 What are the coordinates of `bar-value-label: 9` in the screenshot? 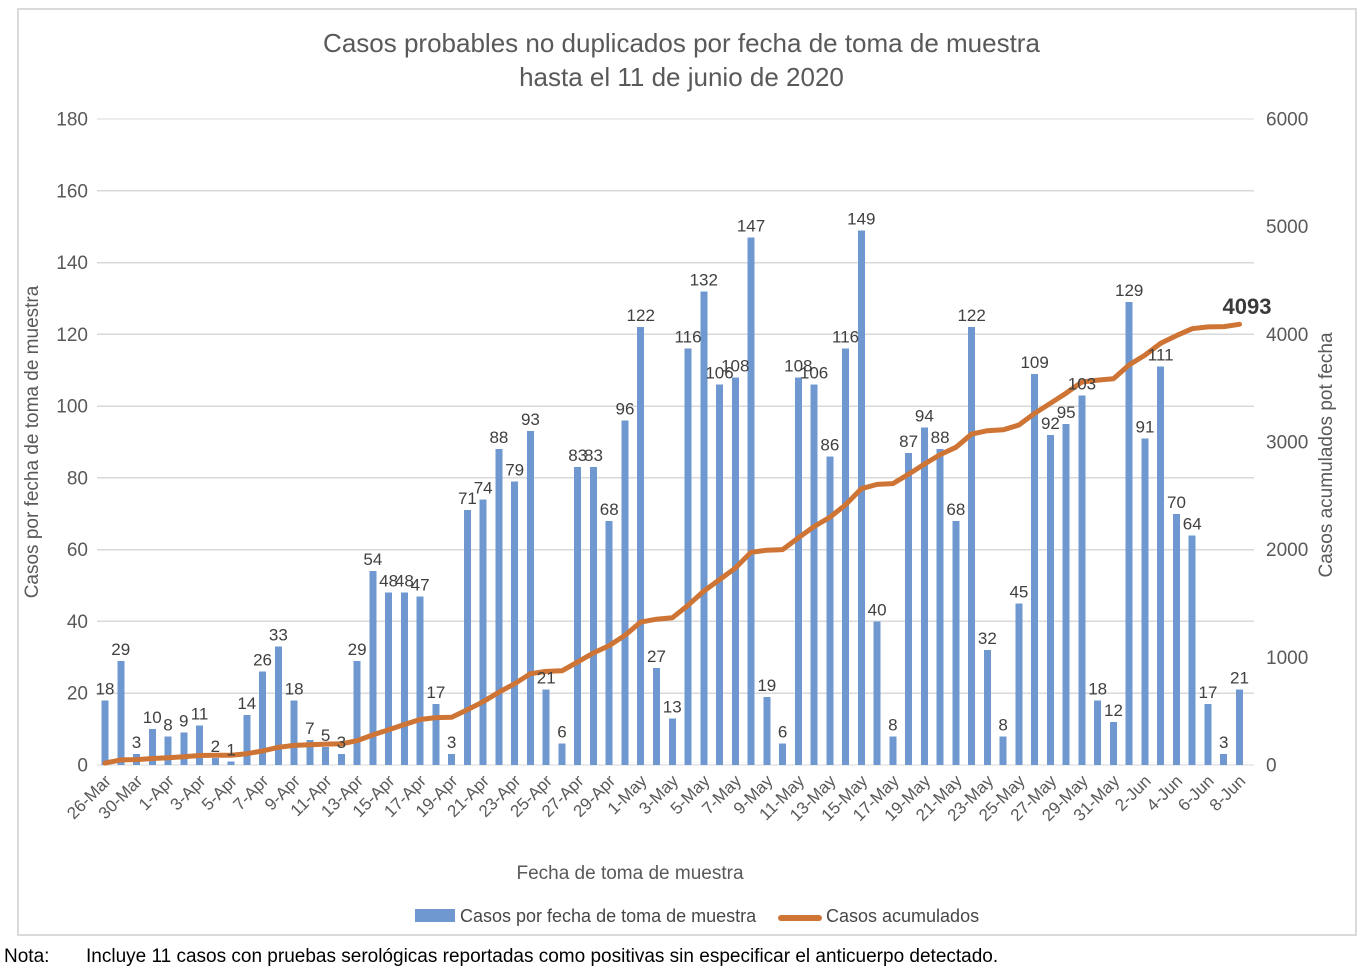 It's located at (183, 721).